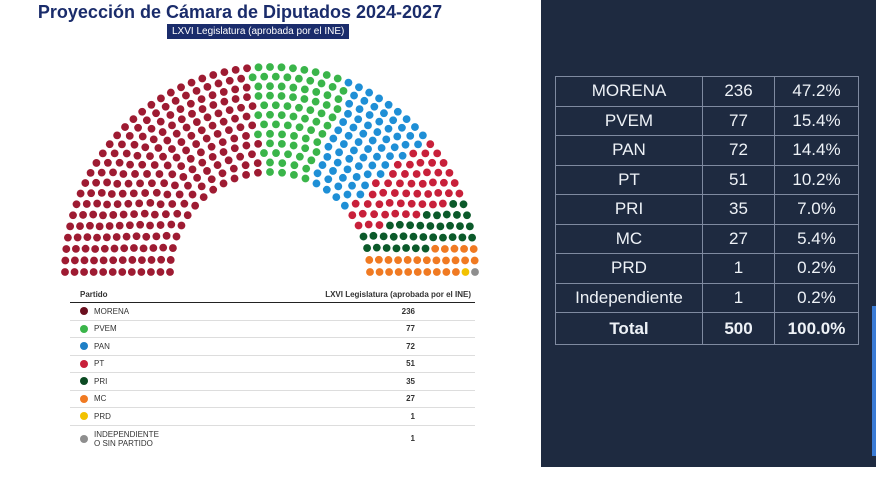 This screenshot has height=482, width=876. What do you see at coordinates (84, 438) in the screenshot?
I see `legend-swatch` at bounding box center [84, 438].